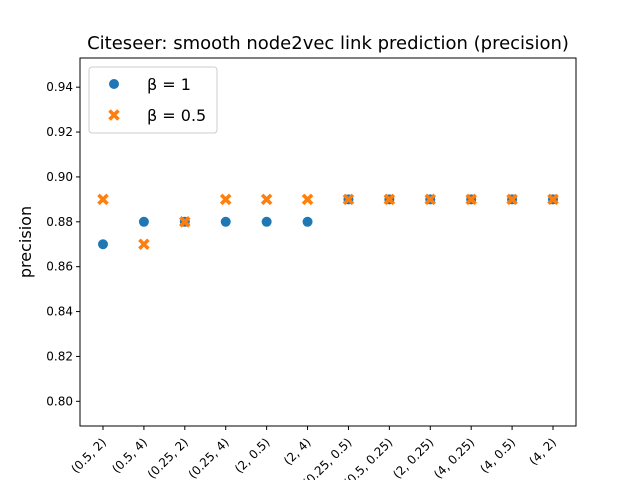 This screenshot has width=640, height=480. I want to click on y-tick-label: 0.86, so click(59, 267).